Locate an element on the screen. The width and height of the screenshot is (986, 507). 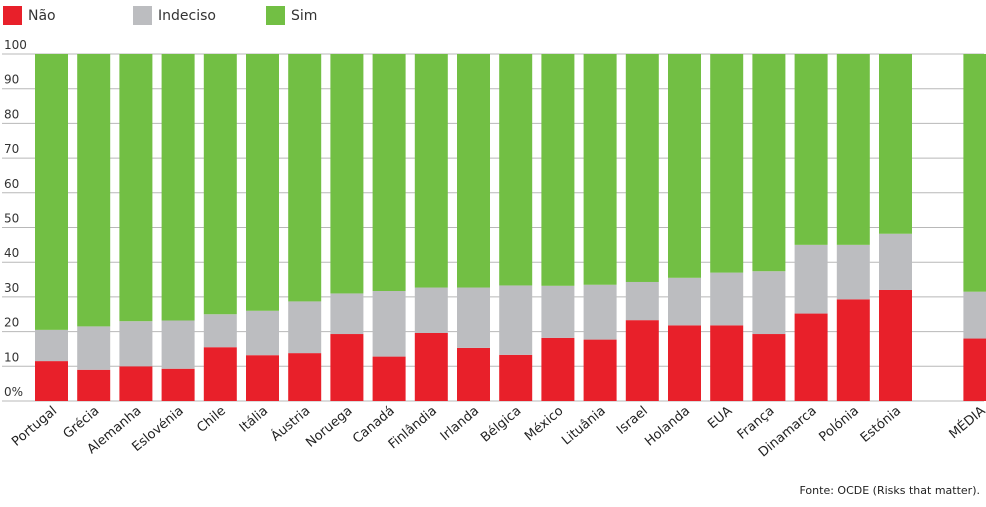
source-note: Fonte: OCDE (Risks that matter). is located at coordinates (890, 490).